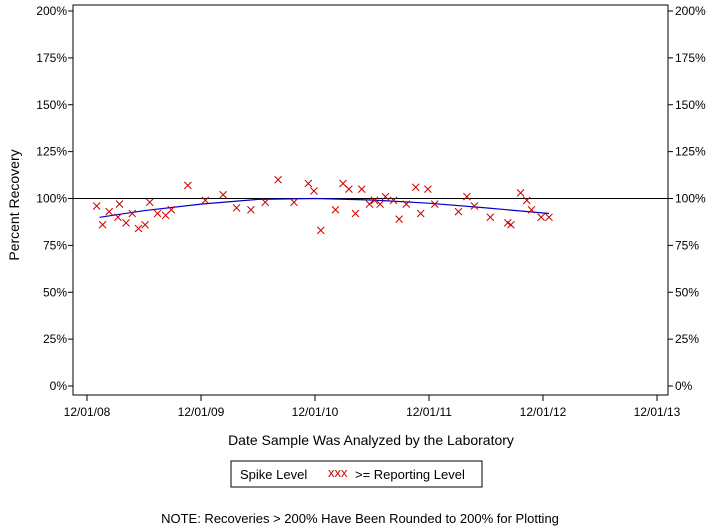 The width and height of the screenshot is (720, 528). I want to click on reporting-level-points, so click(322, 205).